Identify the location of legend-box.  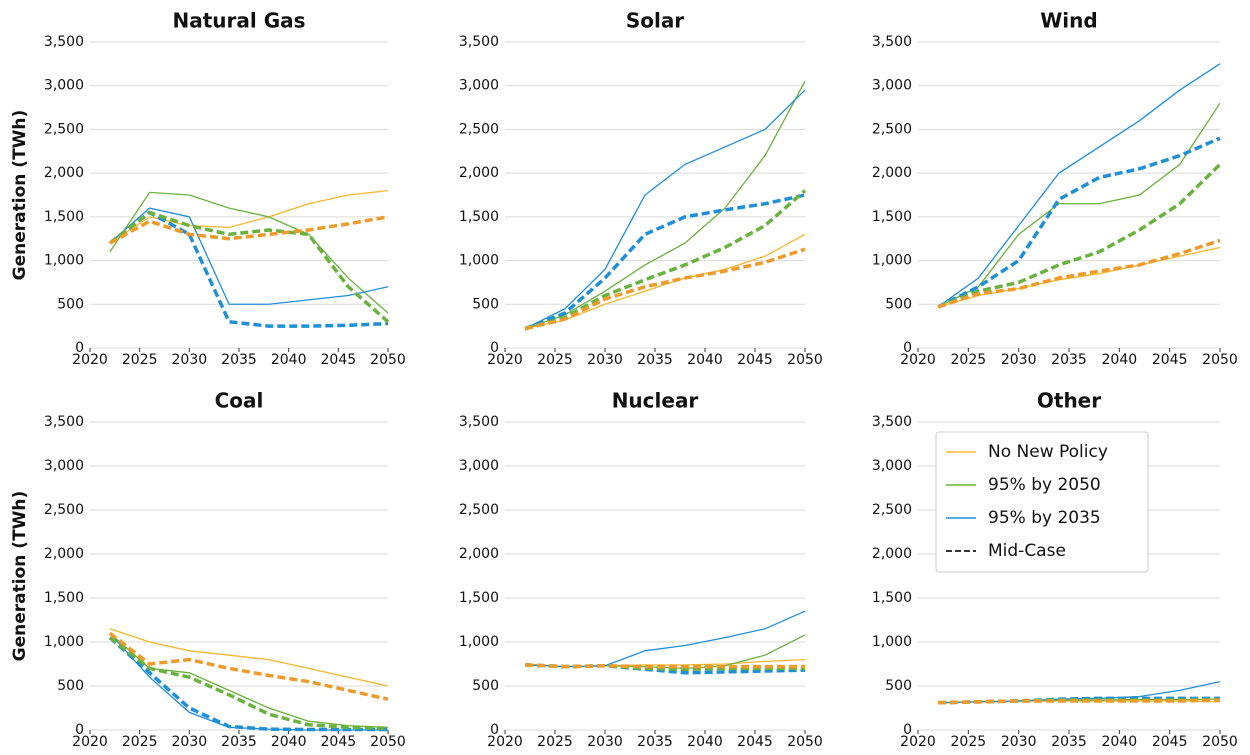
(1042, 502).